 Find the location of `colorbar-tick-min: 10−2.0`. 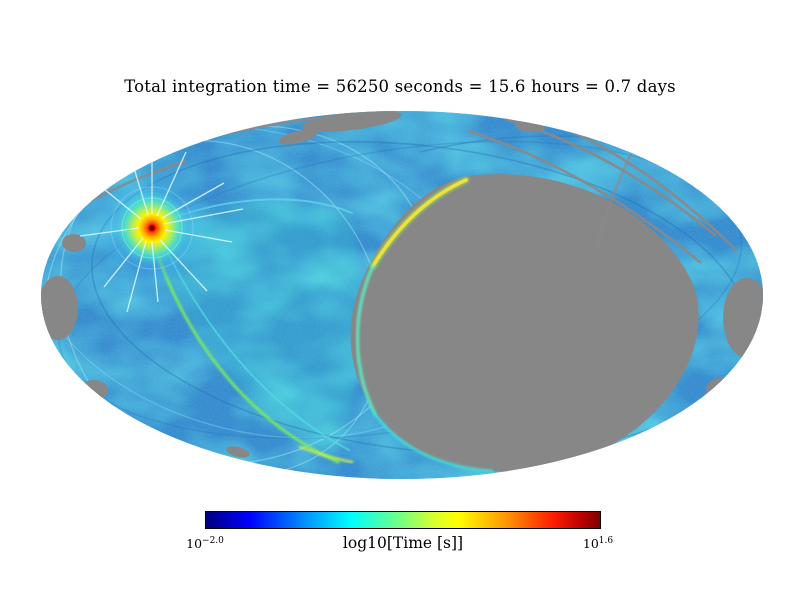

colorbar-tick-min: 10−2.0 is located at coordinates (205, 543).